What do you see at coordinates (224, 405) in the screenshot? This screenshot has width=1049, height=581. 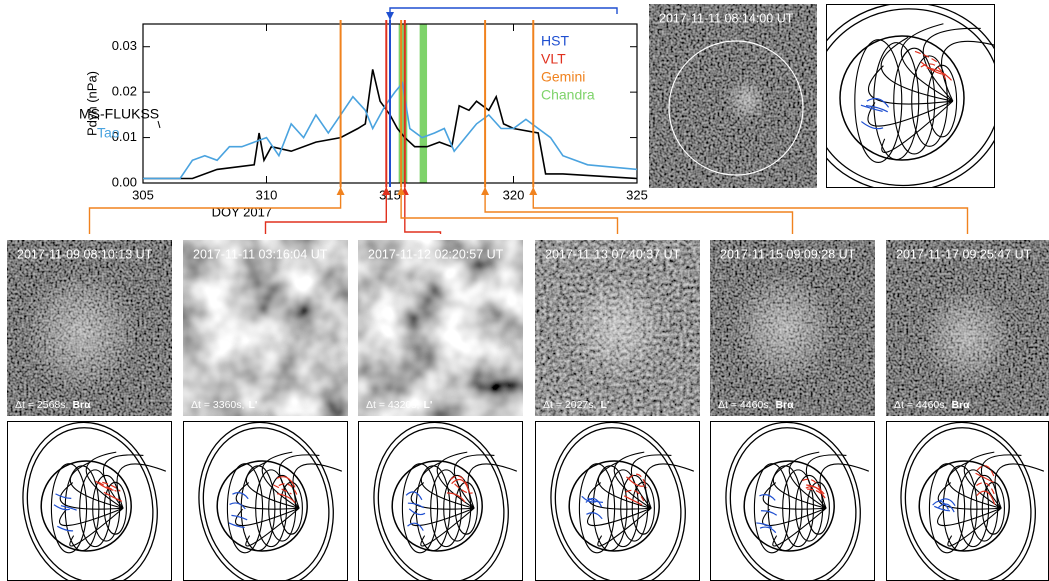 I see `exposure-label: Δt = 3360s, L'` at bounding box center [224, 405].